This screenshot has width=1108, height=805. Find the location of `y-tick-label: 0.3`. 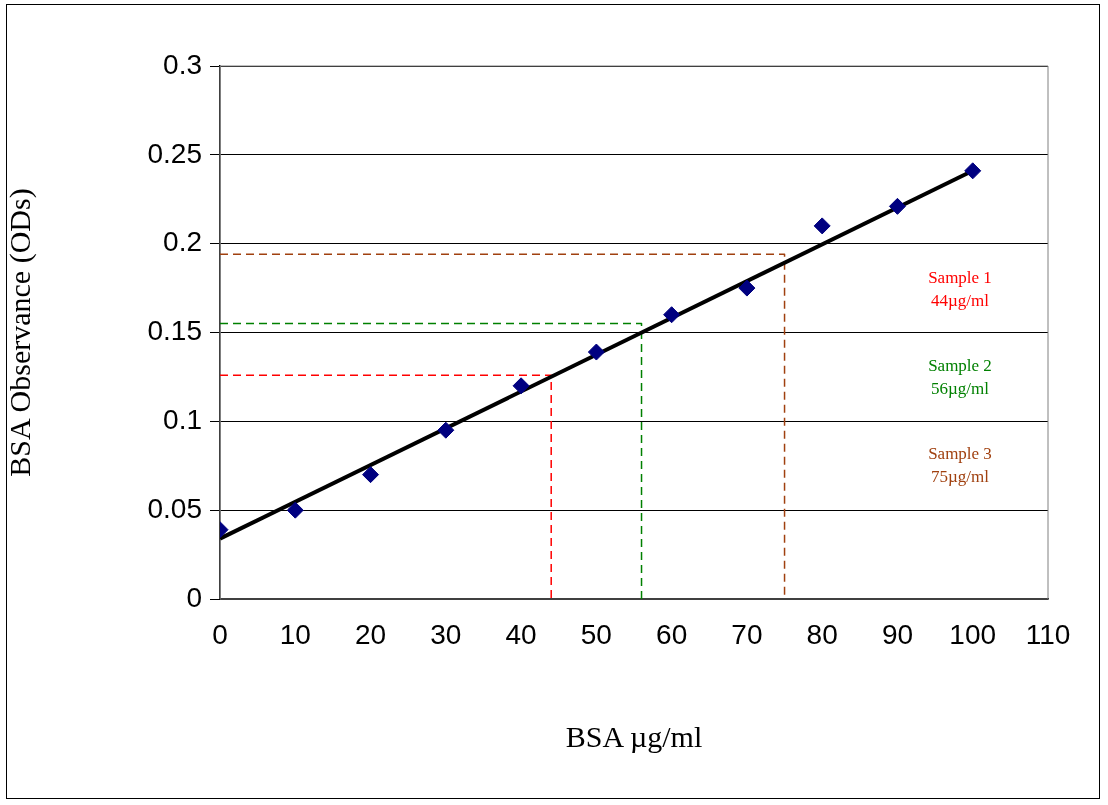

y-tick-label: 0.3 is located at coordinates (182, 64).